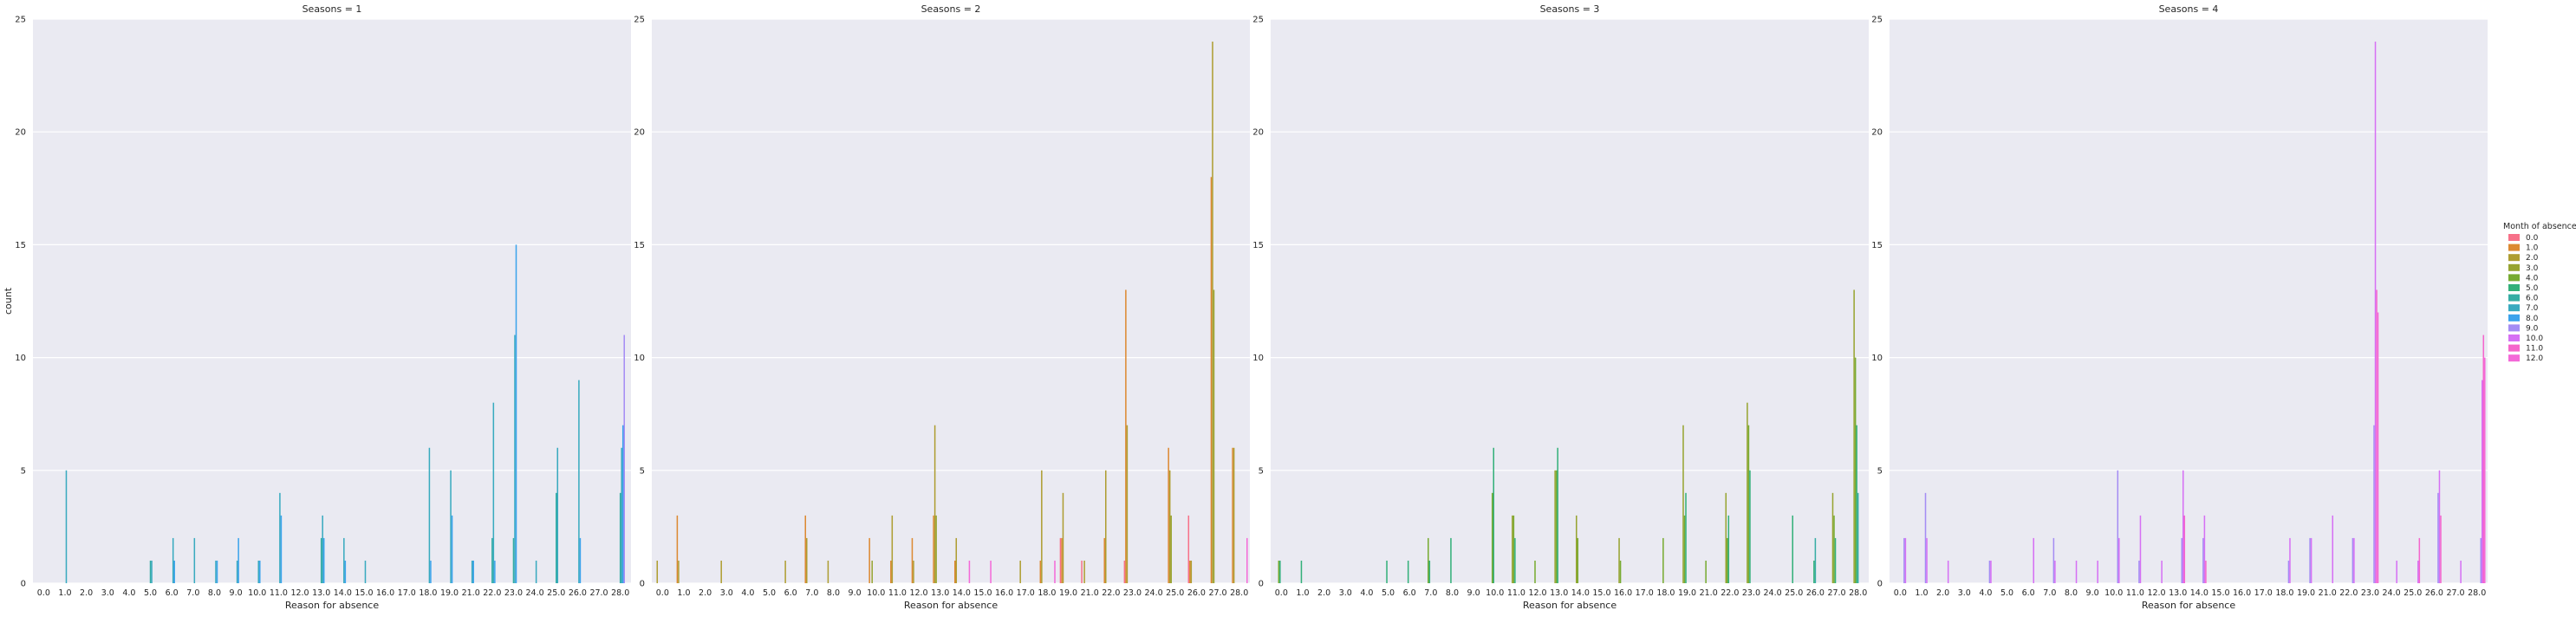 The width and height of the screenshot is (2576, 617). Describe the element at coordinates (23, 584) in the screenshot. I see `y-tick-label: 0` at that location.